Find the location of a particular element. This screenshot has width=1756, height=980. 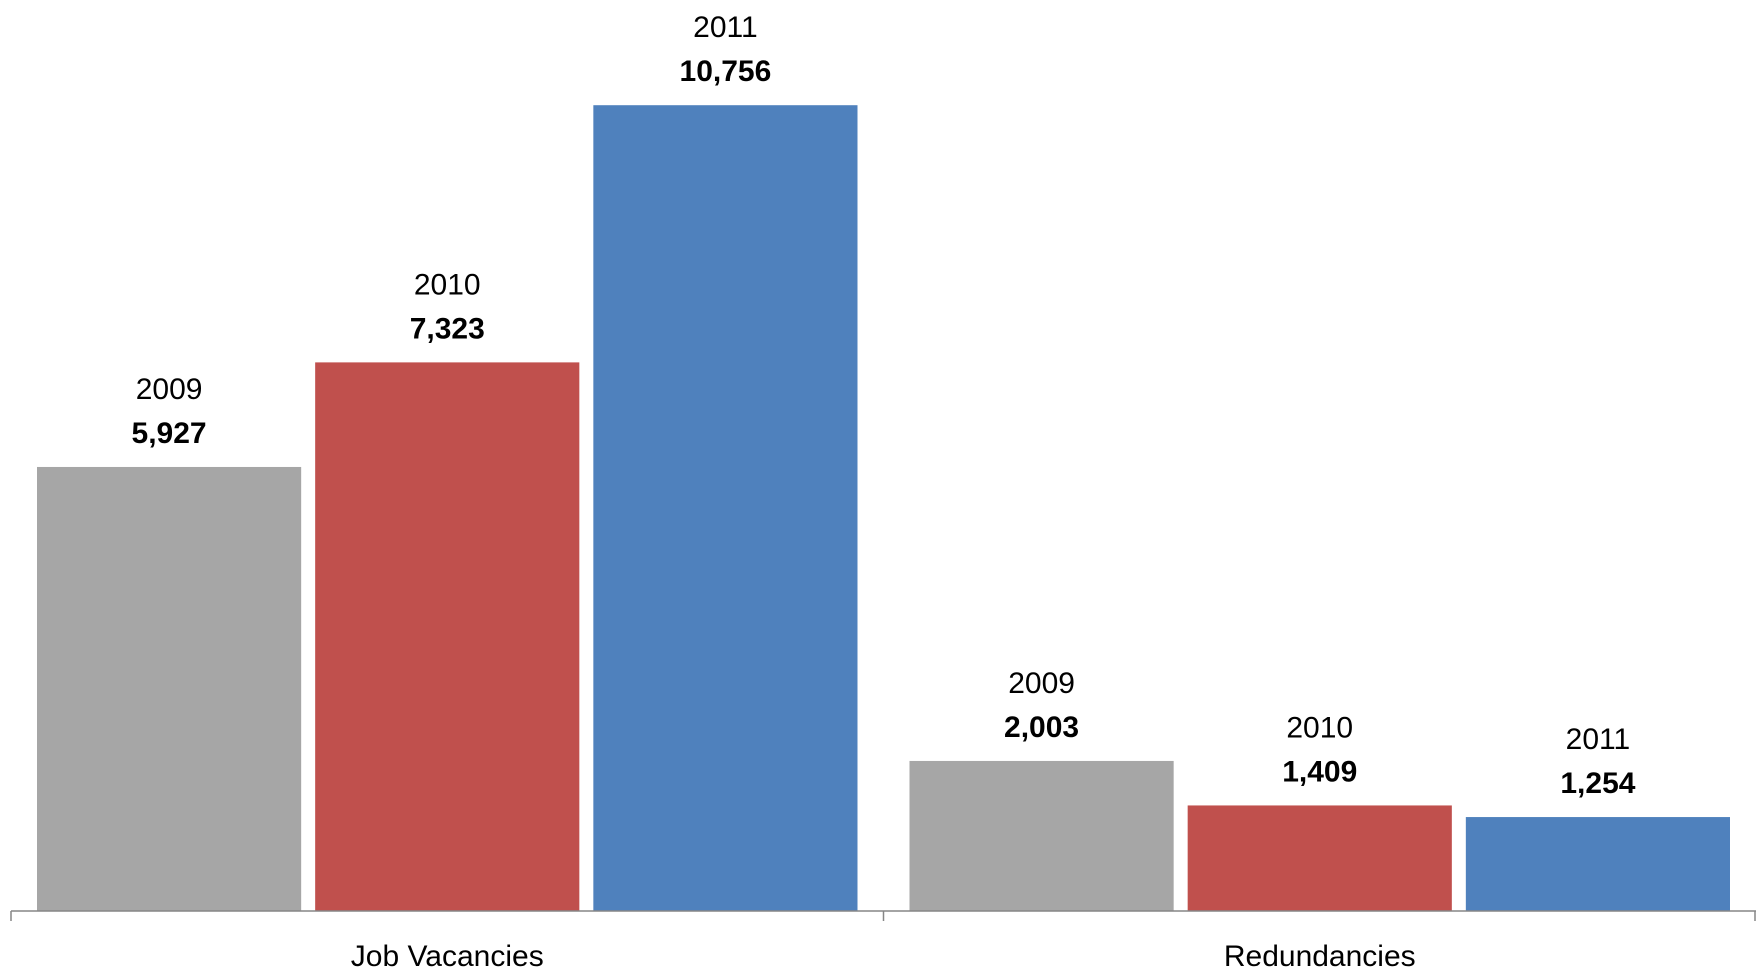

value-label: 2,003 is located at coordinates (1041, 727).